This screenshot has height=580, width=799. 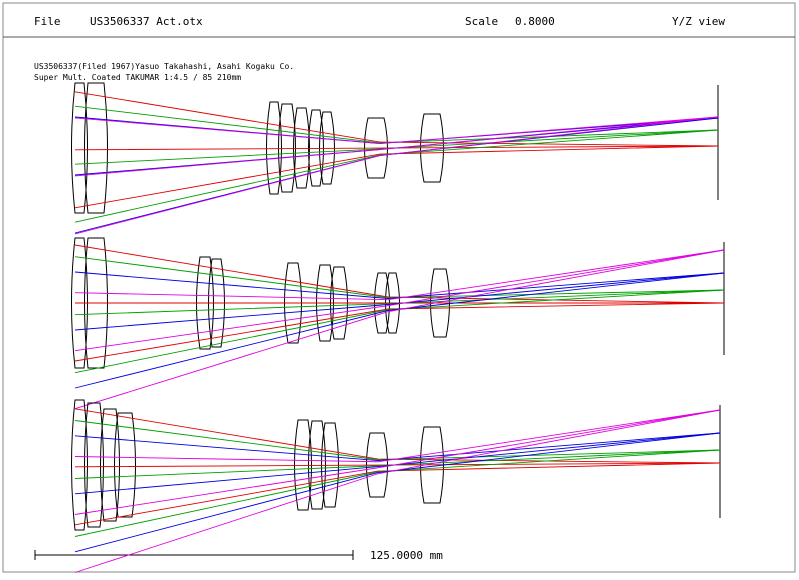 I want to click on view-mode: Y/Z view, so click(x=698, y=21).